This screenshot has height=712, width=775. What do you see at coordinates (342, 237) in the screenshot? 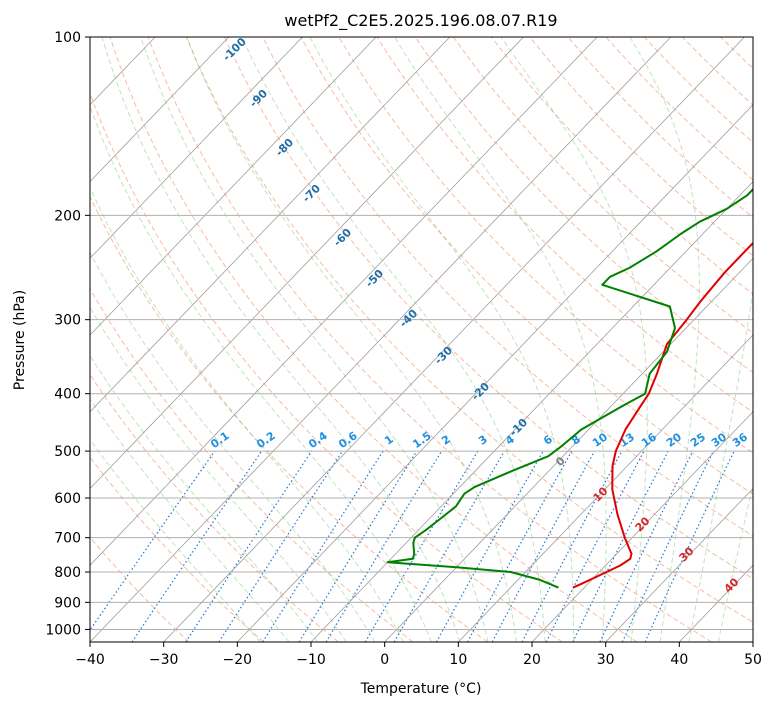
I see `isotherm-label: -60` at bounding box center [342, 237].